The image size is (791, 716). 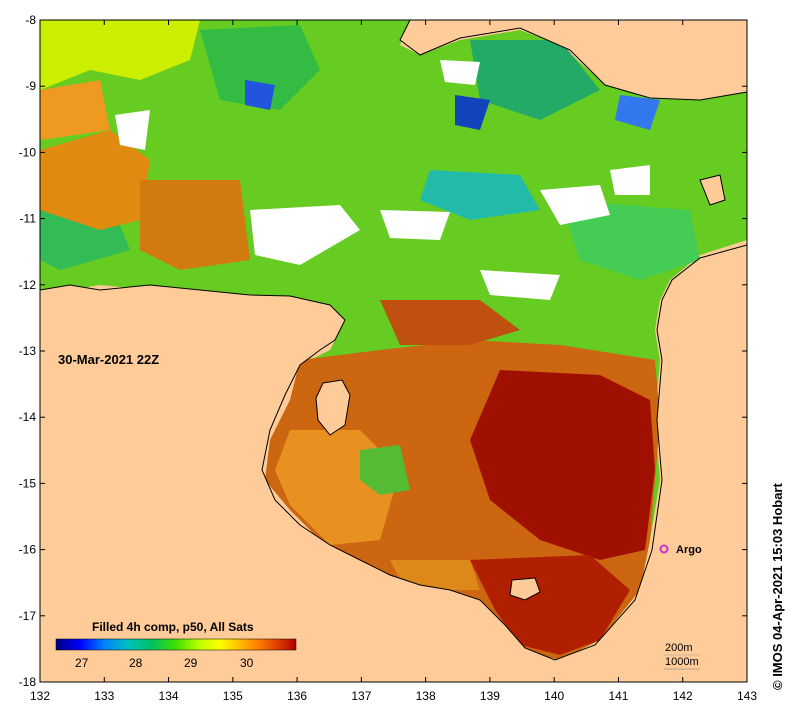 What do you see at coordinates (747, 696) in the screenshot?
I see `x-tick-label: 143` at bounding box center [747, 696].